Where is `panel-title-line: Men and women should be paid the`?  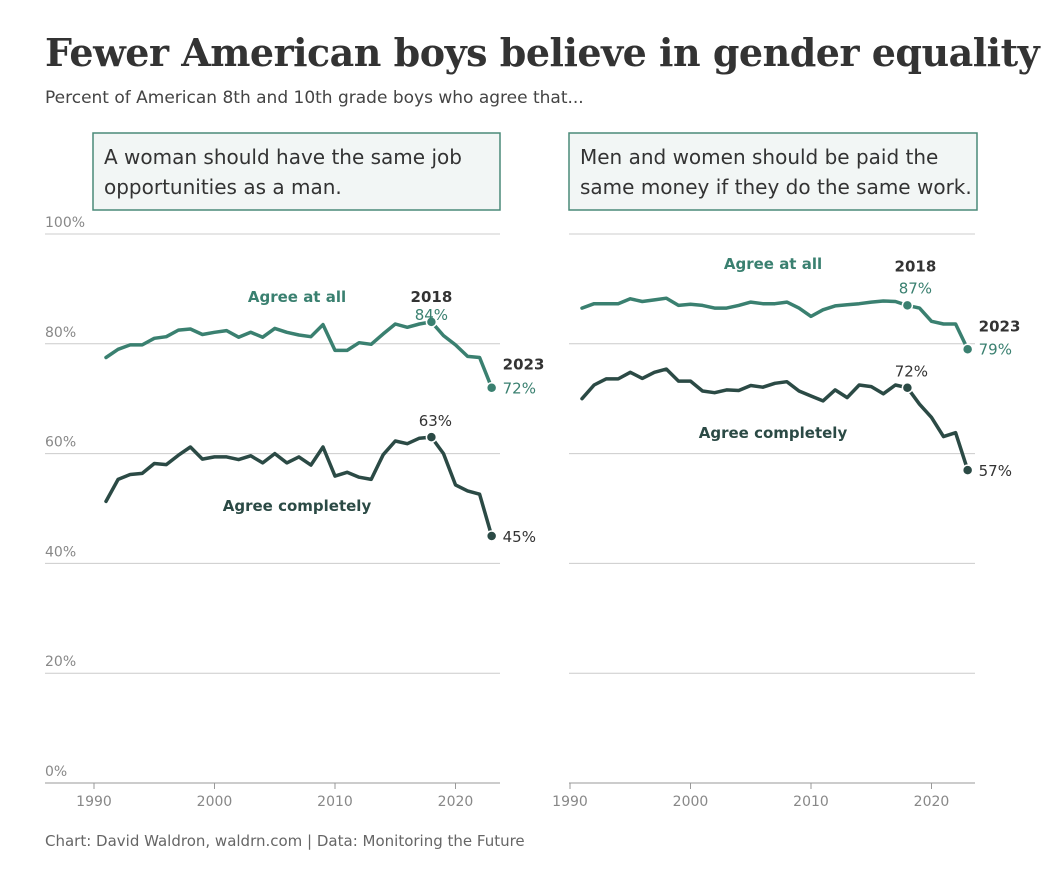
panel-title-line: Men and women should be paid the is located at coordinates (759, 157).